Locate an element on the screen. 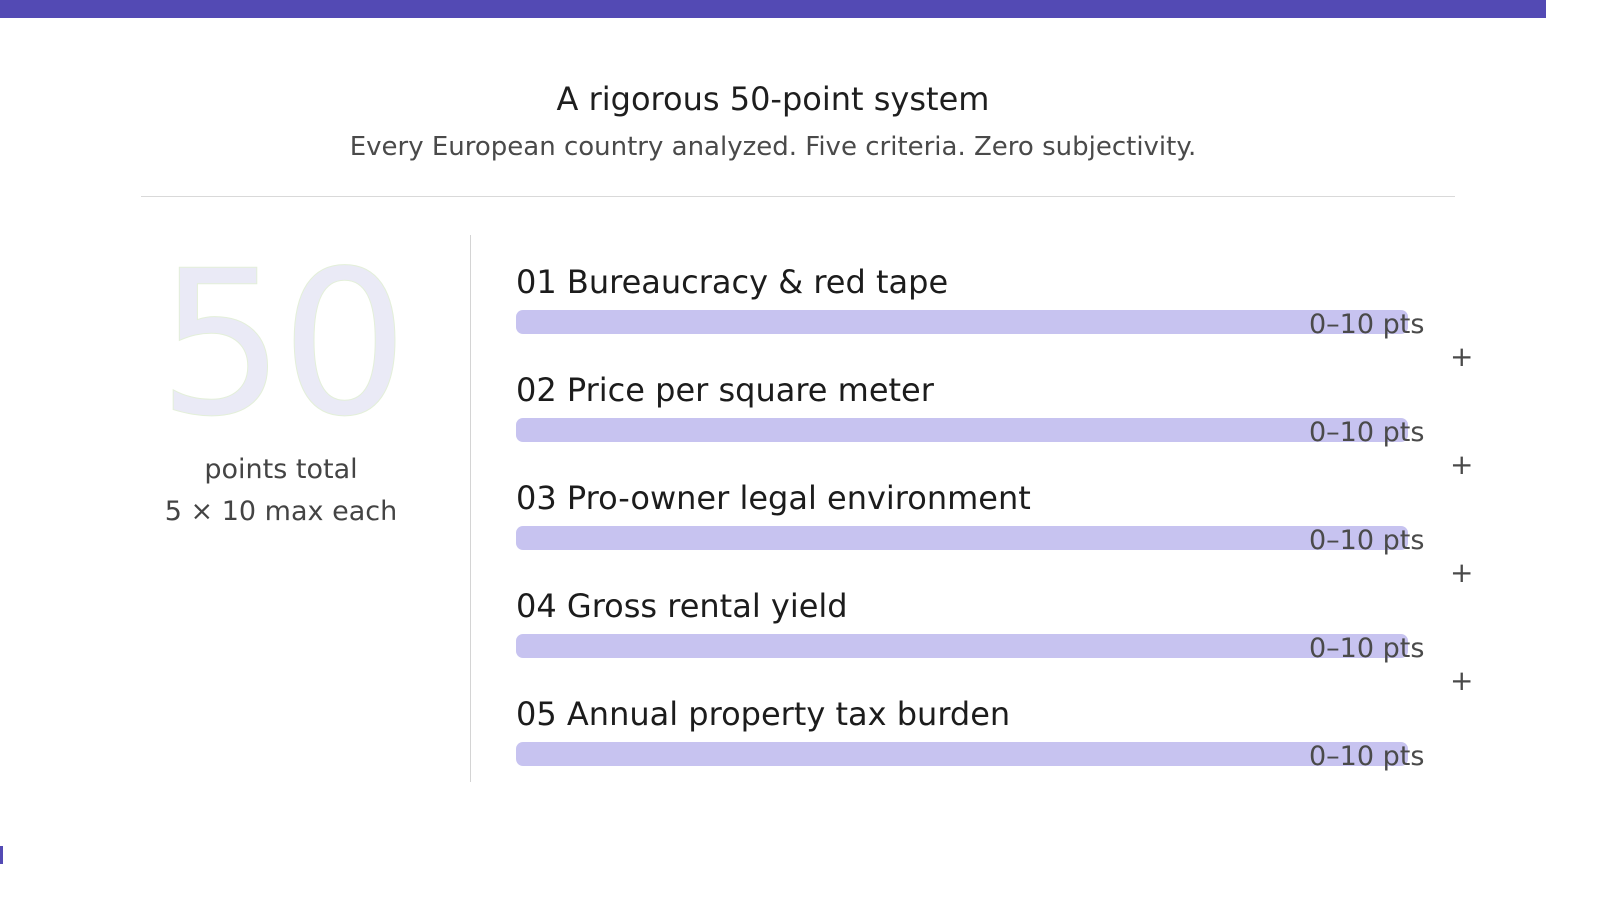  criterion-item: 01 Bureaucracy & red tape 0–10 pts + is located at coordinates (996, 317).